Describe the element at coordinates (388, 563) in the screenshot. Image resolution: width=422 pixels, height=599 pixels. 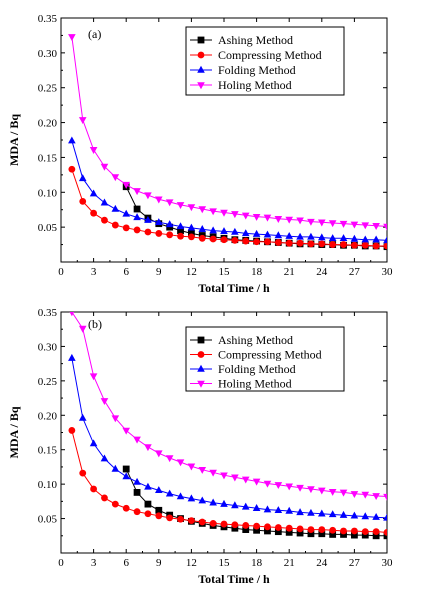
I see `x-tick-label: 30` at that location.